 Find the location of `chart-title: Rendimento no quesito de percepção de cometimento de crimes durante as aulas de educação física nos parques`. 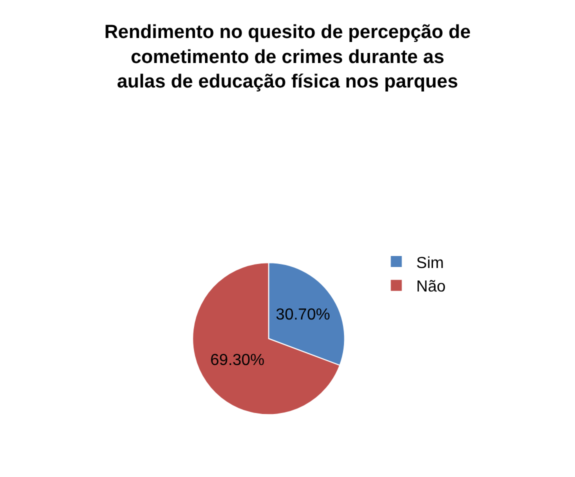

chart-title: Rendimento no quesito de percepção de cometimento de crimes durante as aulas de educação física nos parques is located at coordinates (287, 57).